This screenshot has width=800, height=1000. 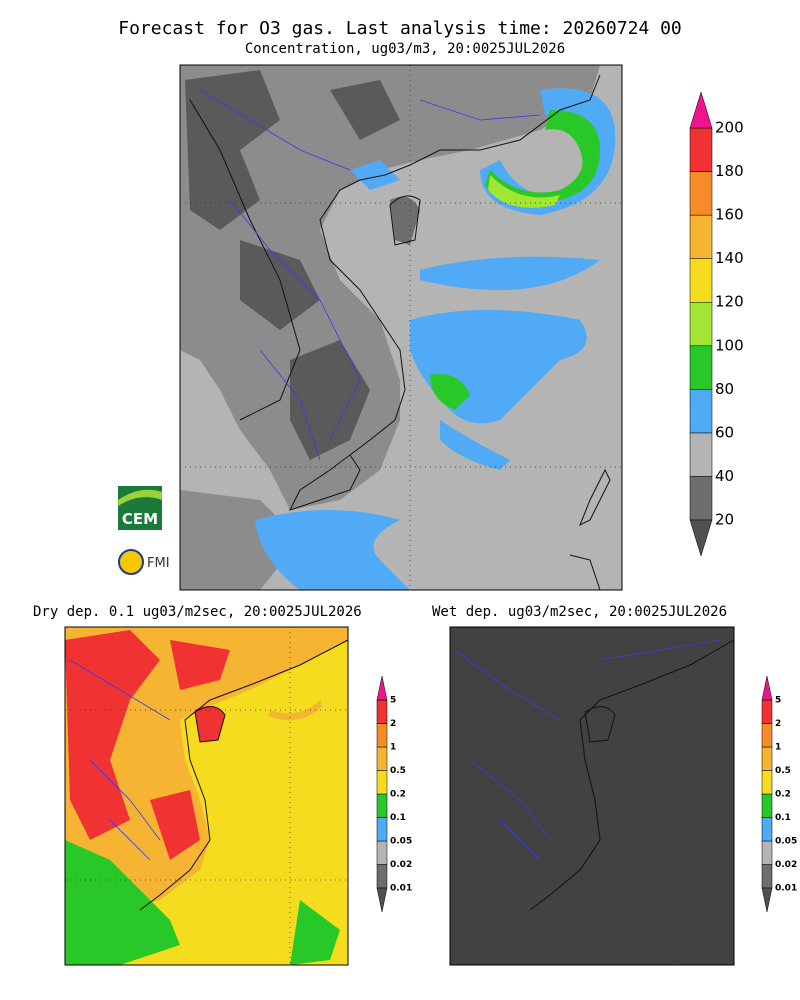 What do you see at coordinates (729, 171) in the screenshot?
I see `legend-label: 180` at bounding box center [729, 171].